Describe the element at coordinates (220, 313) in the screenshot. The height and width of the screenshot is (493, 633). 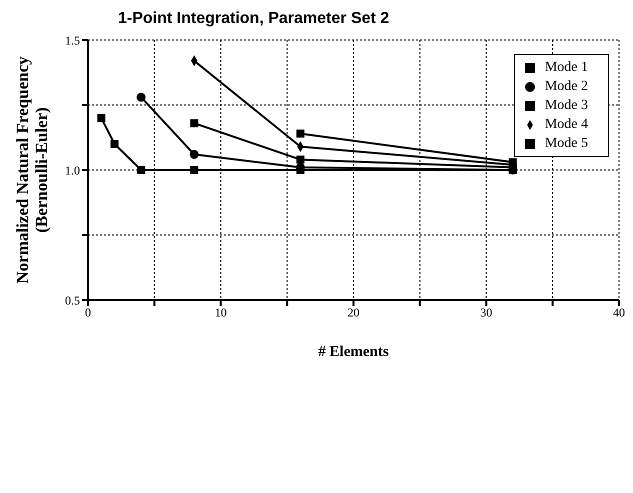
I see `x-tick-label: 10` at that location.